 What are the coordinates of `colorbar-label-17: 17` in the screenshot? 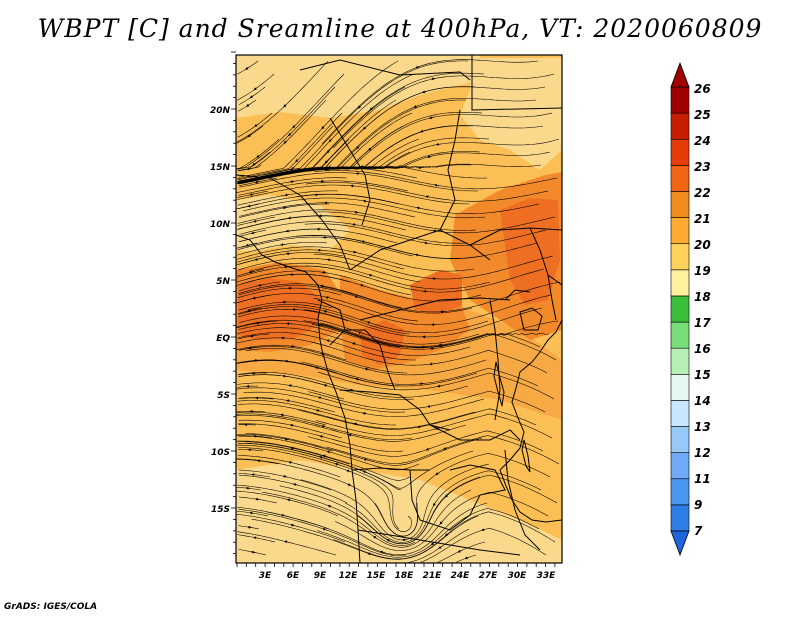 It's located at (702, 323).